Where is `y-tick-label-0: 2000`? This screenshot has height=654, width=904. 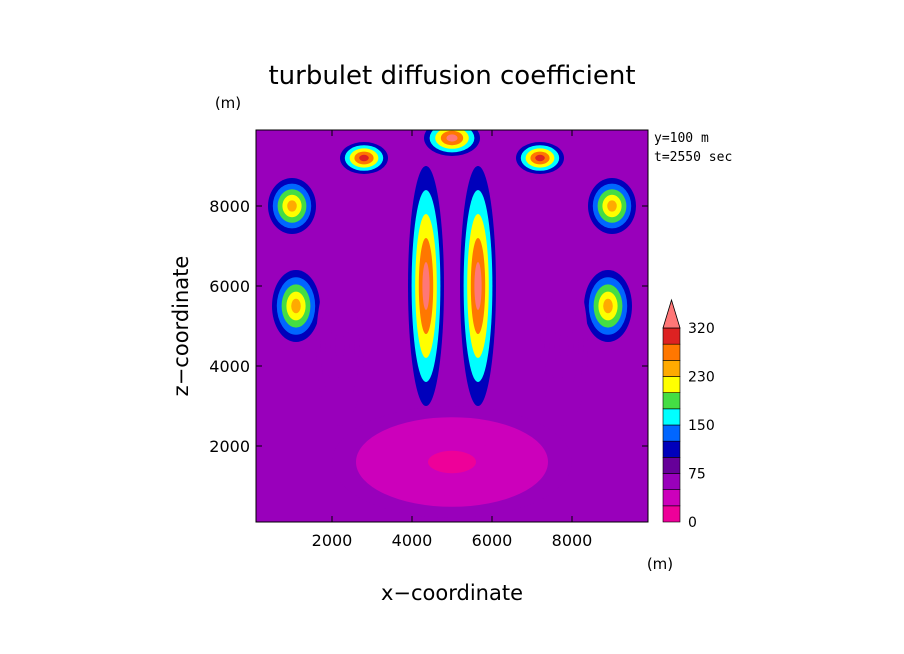 y-tick-label-0: 2000 is located at coordinates (229, 446).